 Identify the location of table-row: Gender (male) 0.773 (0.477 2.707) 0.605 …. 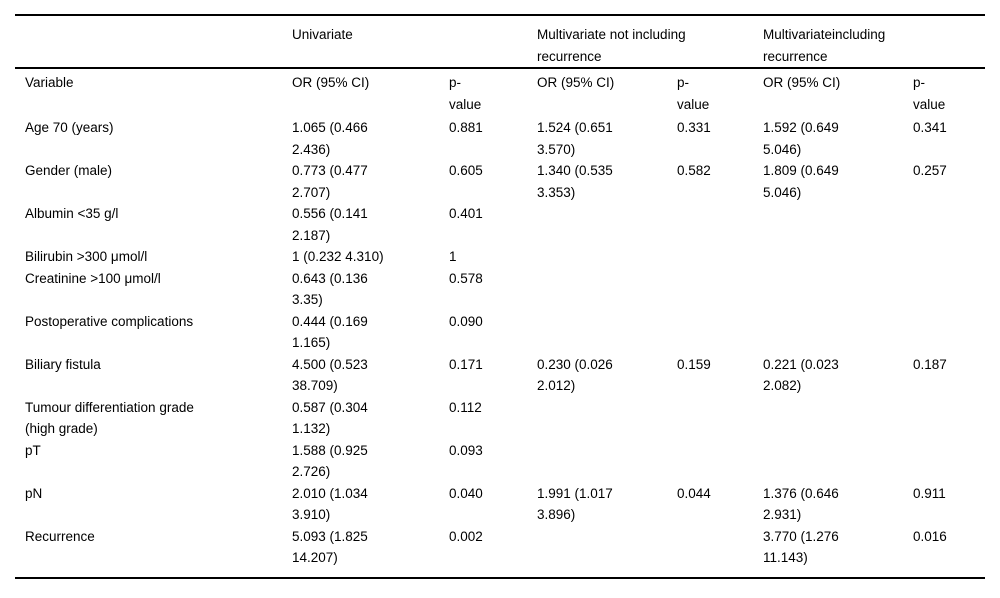
(500, 181).